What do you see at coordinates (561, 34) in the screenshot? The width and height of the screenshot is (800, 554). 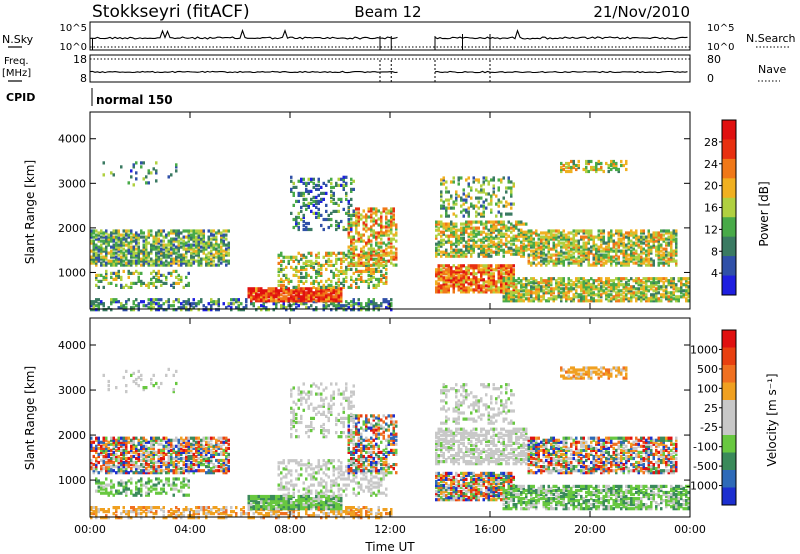 I see `noise-series-line` at bounding box center [561, 34].